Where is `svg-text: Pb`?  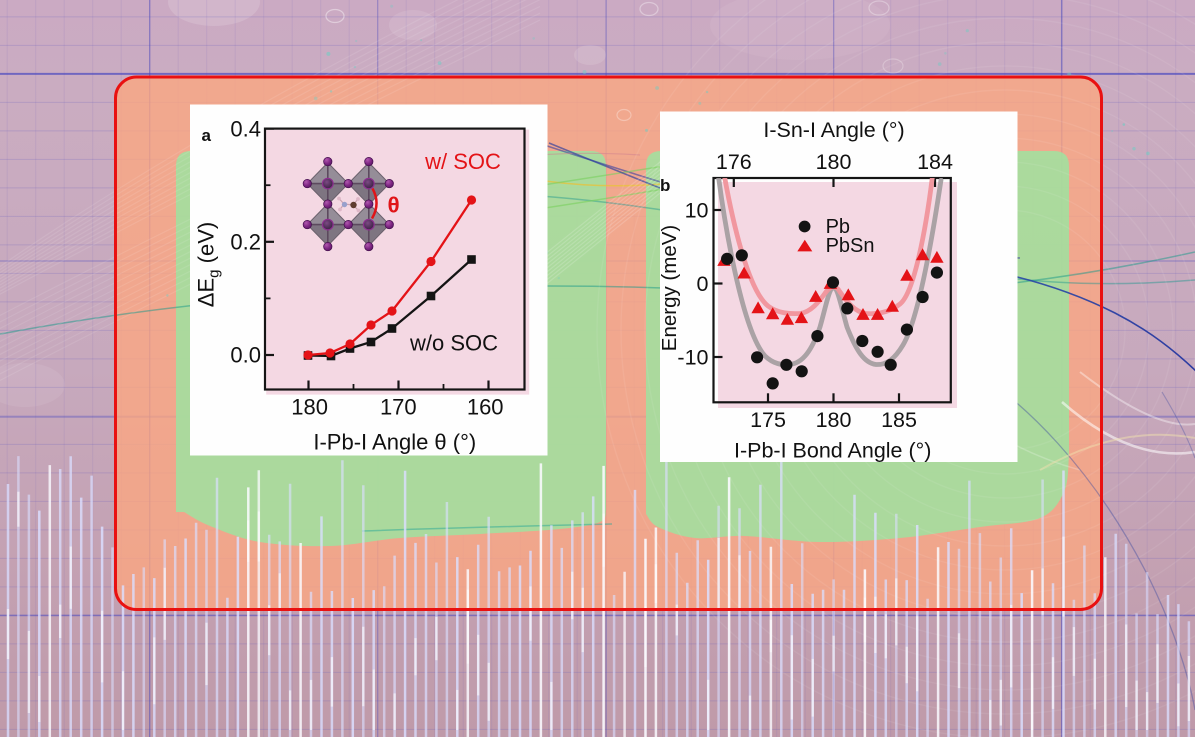 svg-text: Pb is located at coordinates (838, 227).